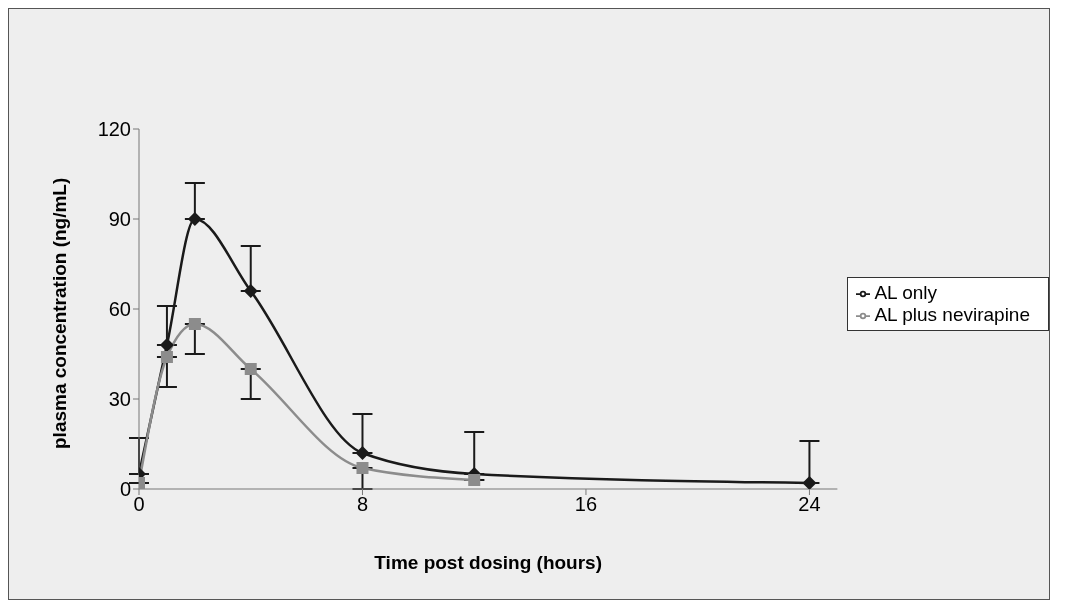  What do you see at coordinates (906, 292) in the screenshot?
I see `legend-label: AL only` at bounding box center [906, 292].